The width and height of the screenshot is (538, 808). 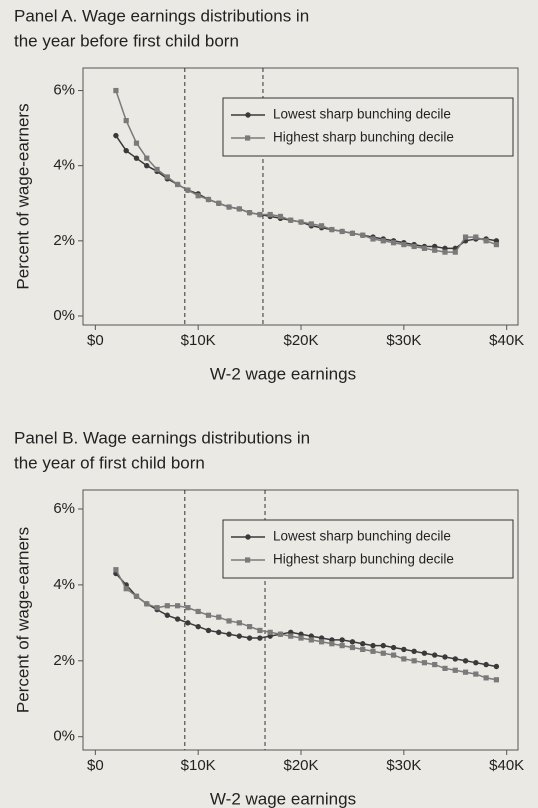 What do you see at coordinates (283, 373) in the screenshot?
I see `x-axis-label: W-2 wage earnings` at bounding box center [283, 373].